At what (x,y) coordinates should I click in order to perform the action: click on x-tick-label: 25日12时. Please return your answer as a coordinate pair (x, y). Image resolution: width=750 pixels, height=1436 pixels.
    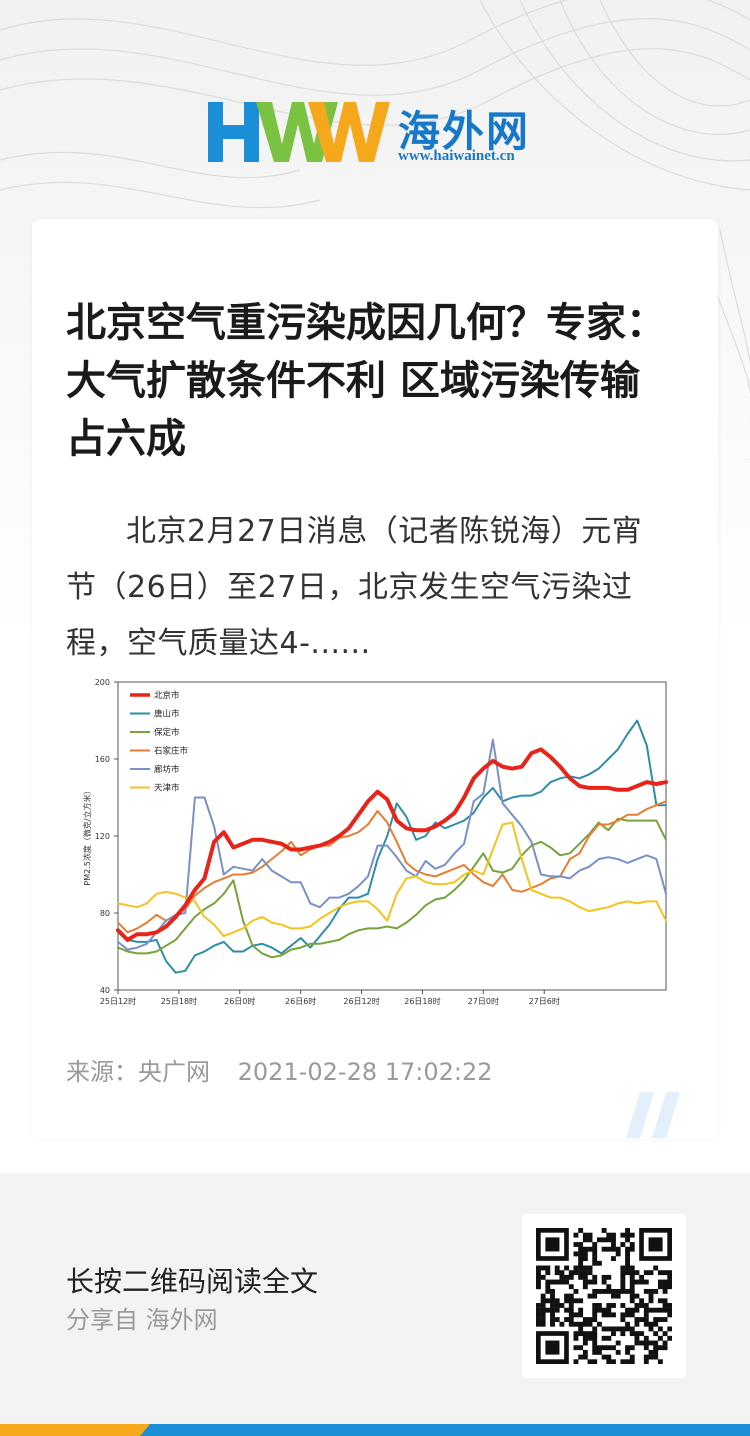
    Looking at the image, I should click on (118, 1001).